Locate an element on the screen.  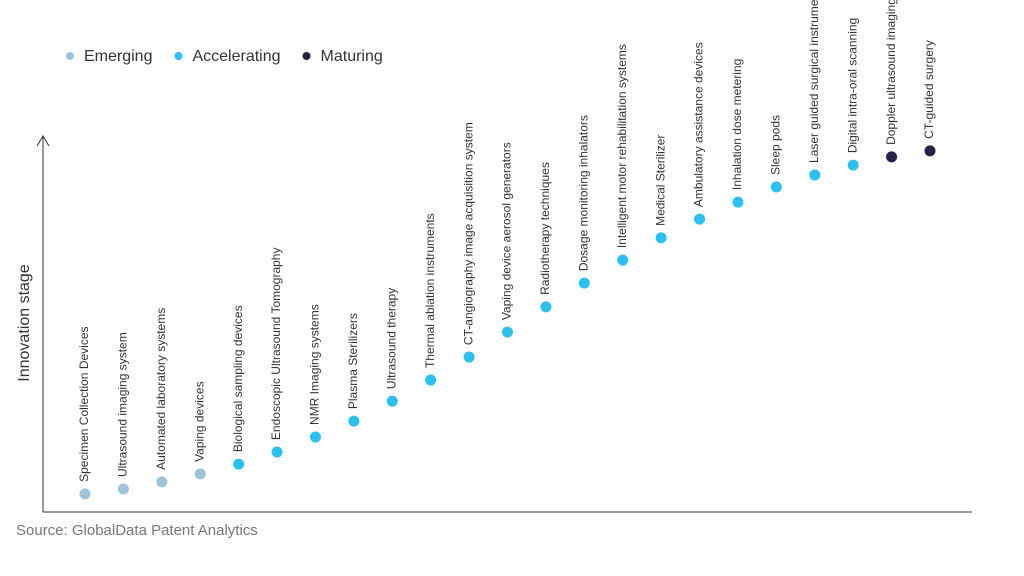
point-label: Plasma Sterilizers is located at coordinates (353, 361).